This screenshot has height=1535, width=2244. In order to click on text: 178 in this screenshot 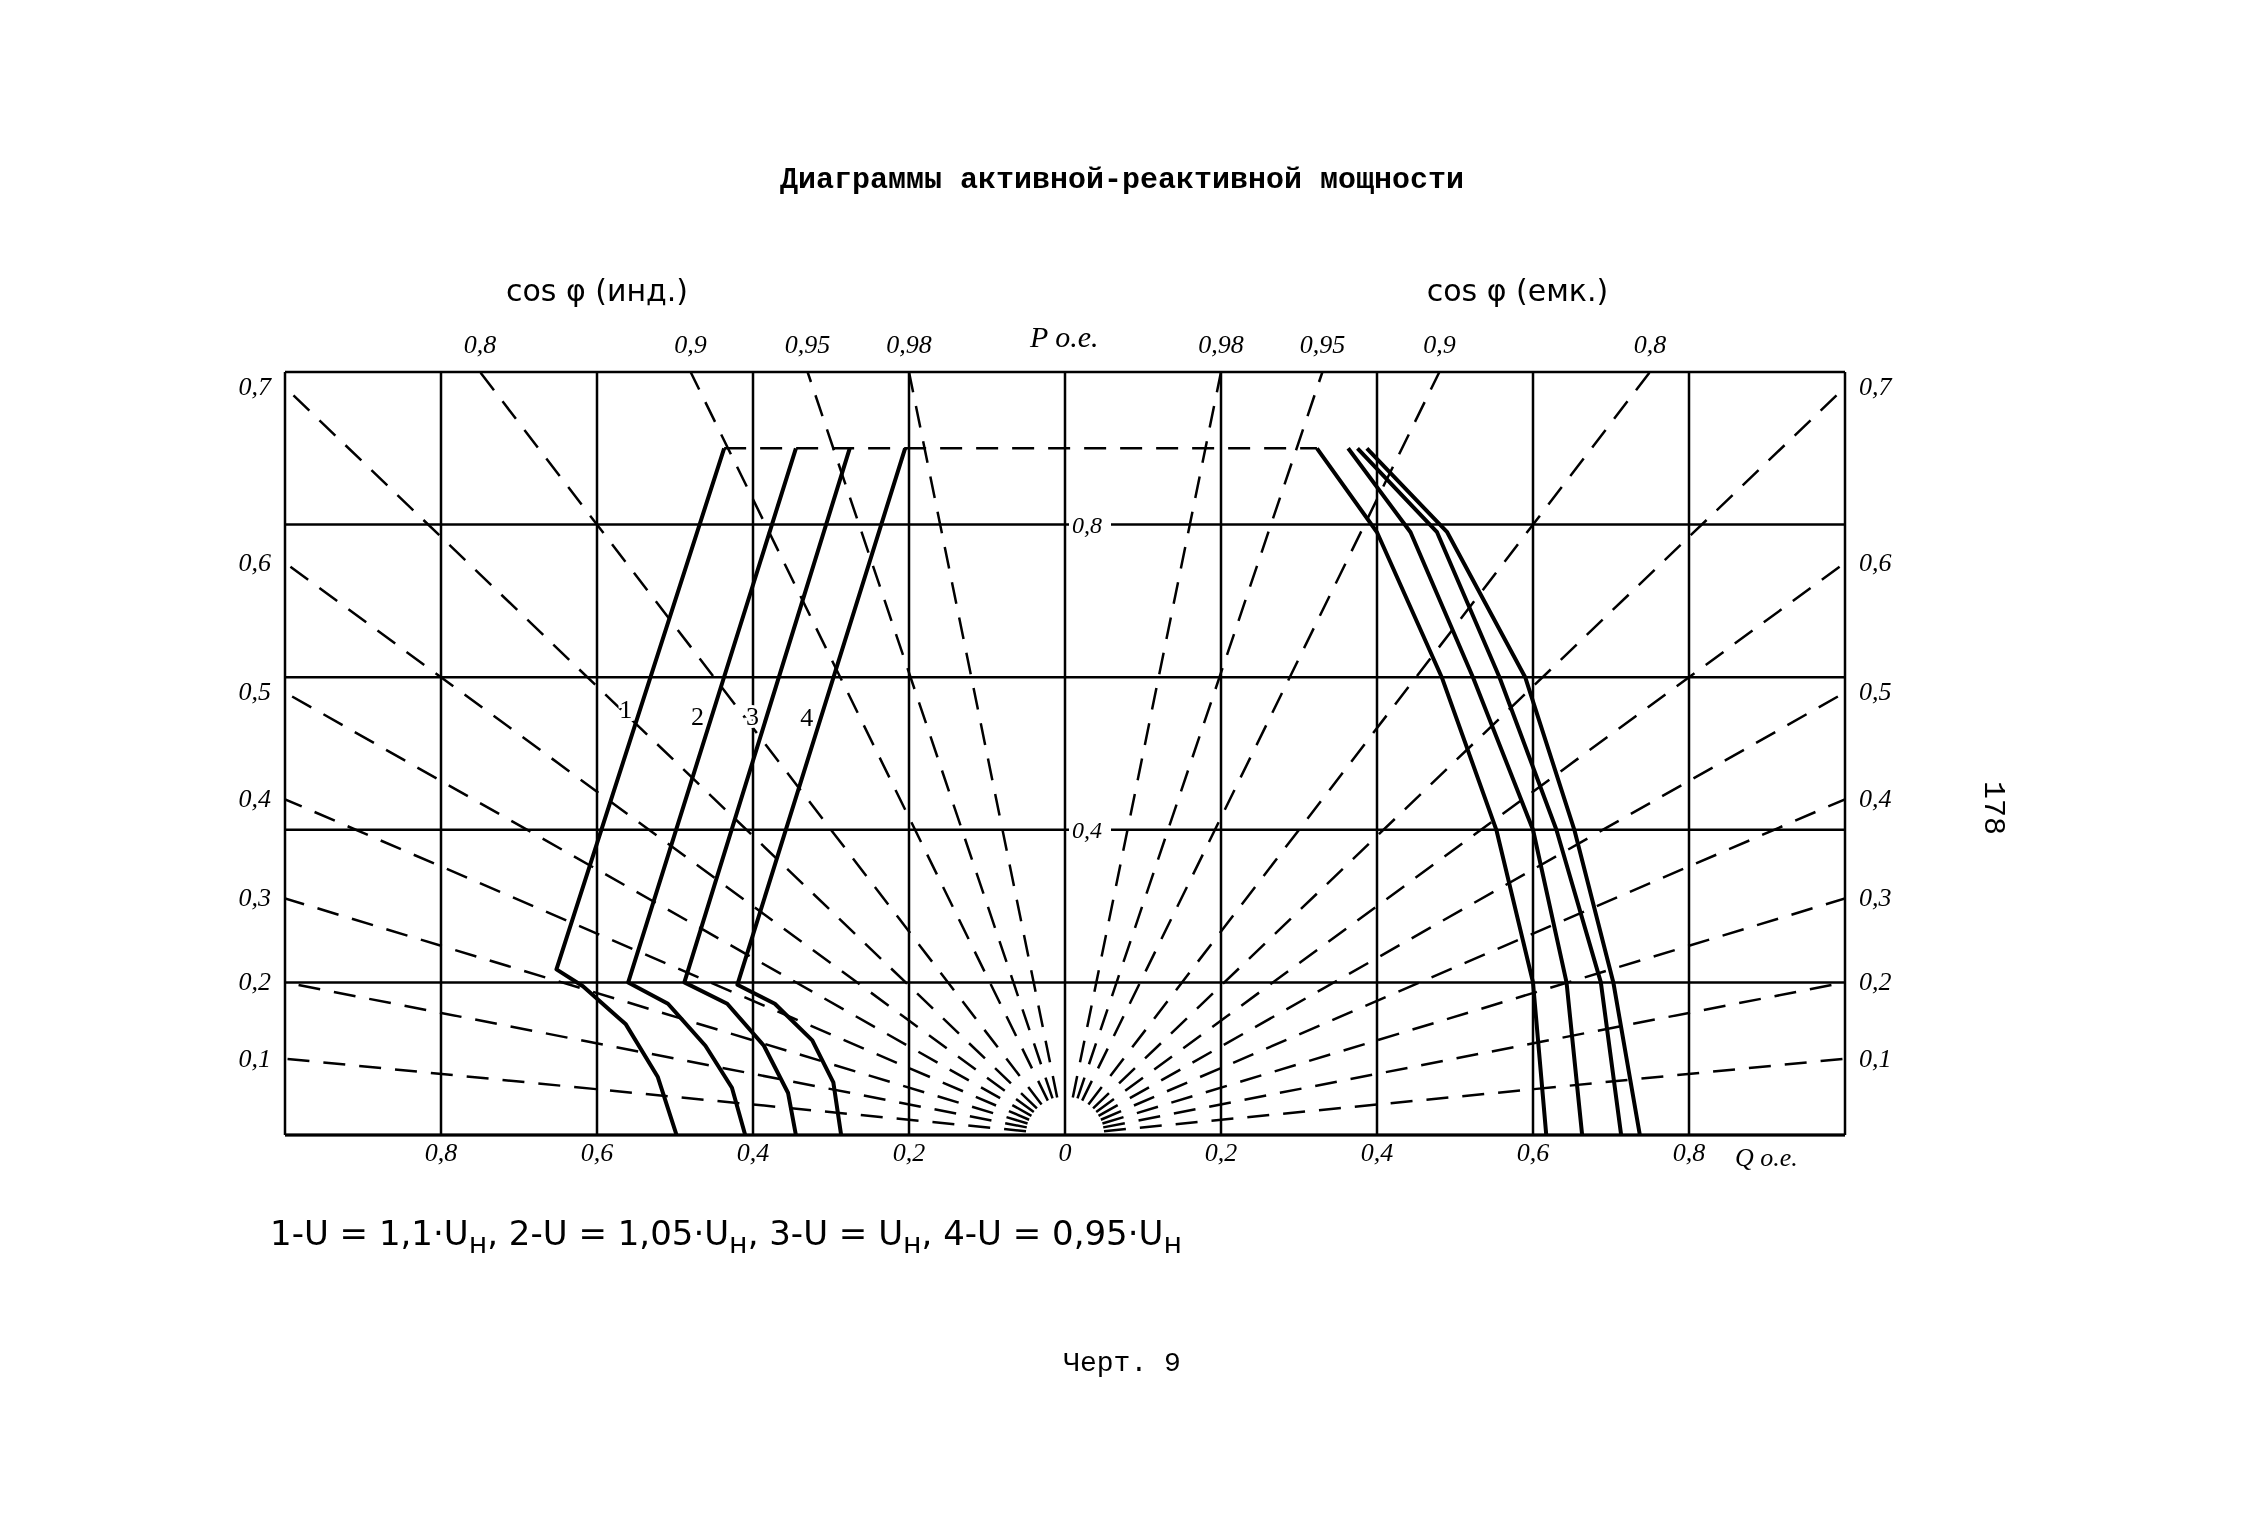, I will do `click(1993, 808)`.